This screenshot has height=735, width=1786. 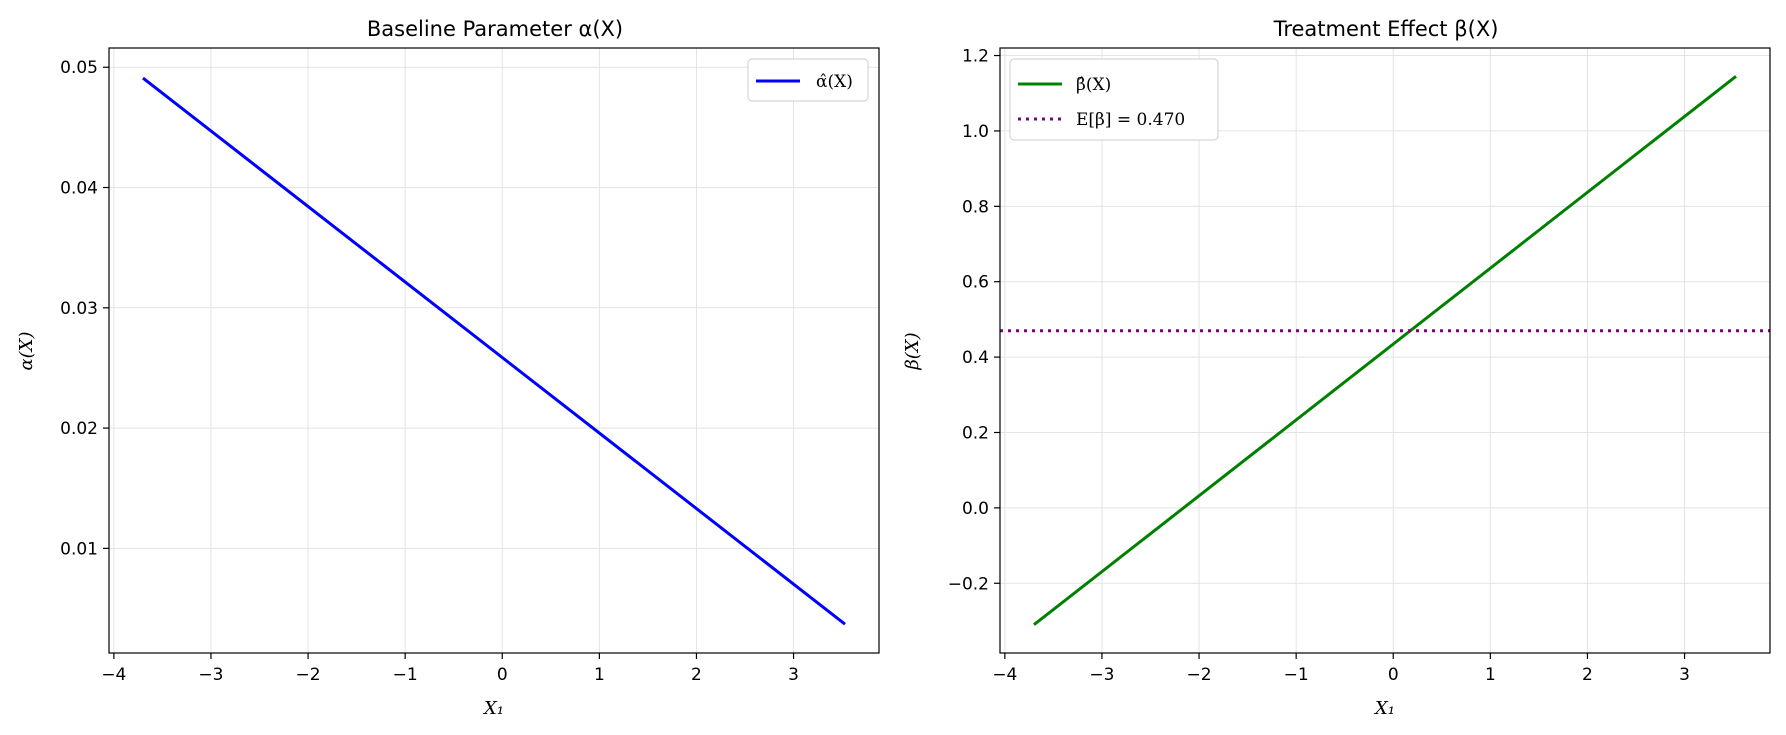 I want to click on y-tick-label: 0.0, so click(x=975, y=509).